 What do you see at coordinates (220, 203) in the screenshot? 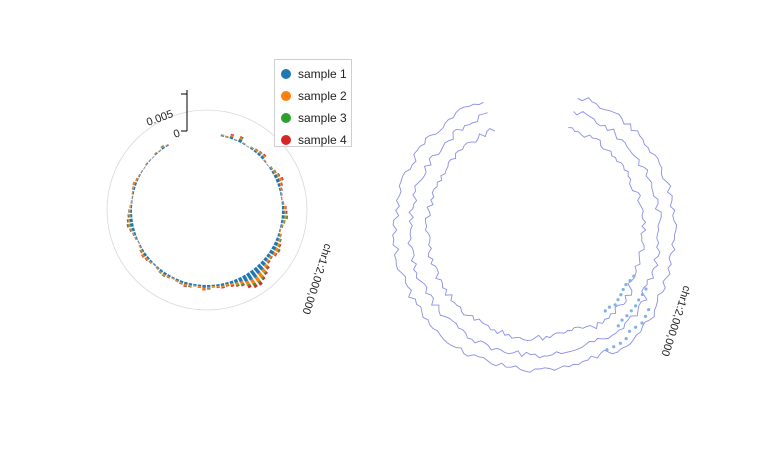
I see `circular-bar-chart: 00.005 chr1:2,000,000` at bounding box center [220, 203].